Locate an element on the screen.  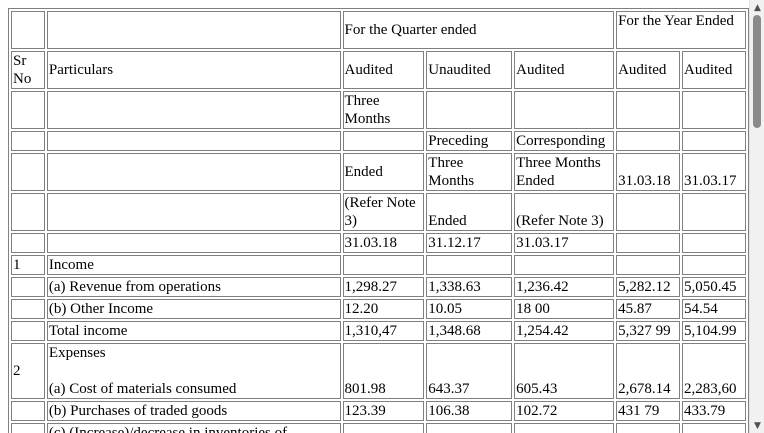
scroll-down-icon: ▼ is located at coordinates (757, 425).